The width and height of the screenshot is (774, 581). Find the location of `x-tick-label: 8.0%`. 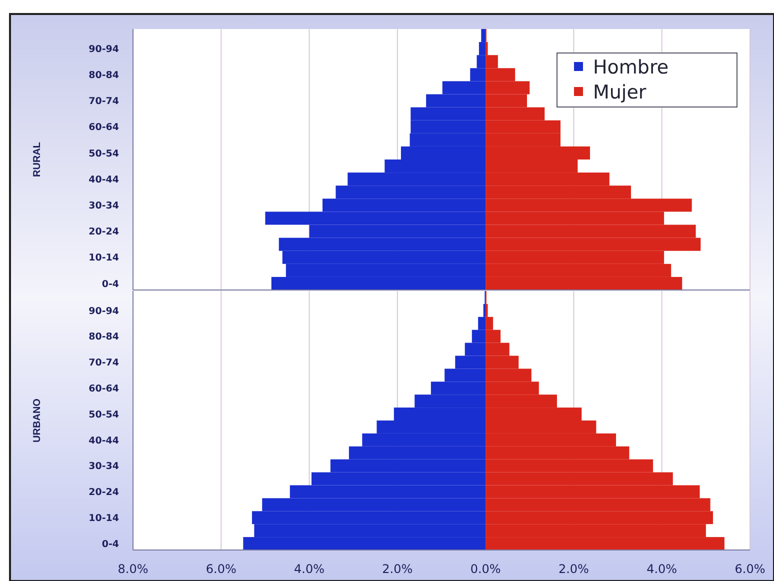

x-tick-label: 8.0% is located at coordinates (133, 569).